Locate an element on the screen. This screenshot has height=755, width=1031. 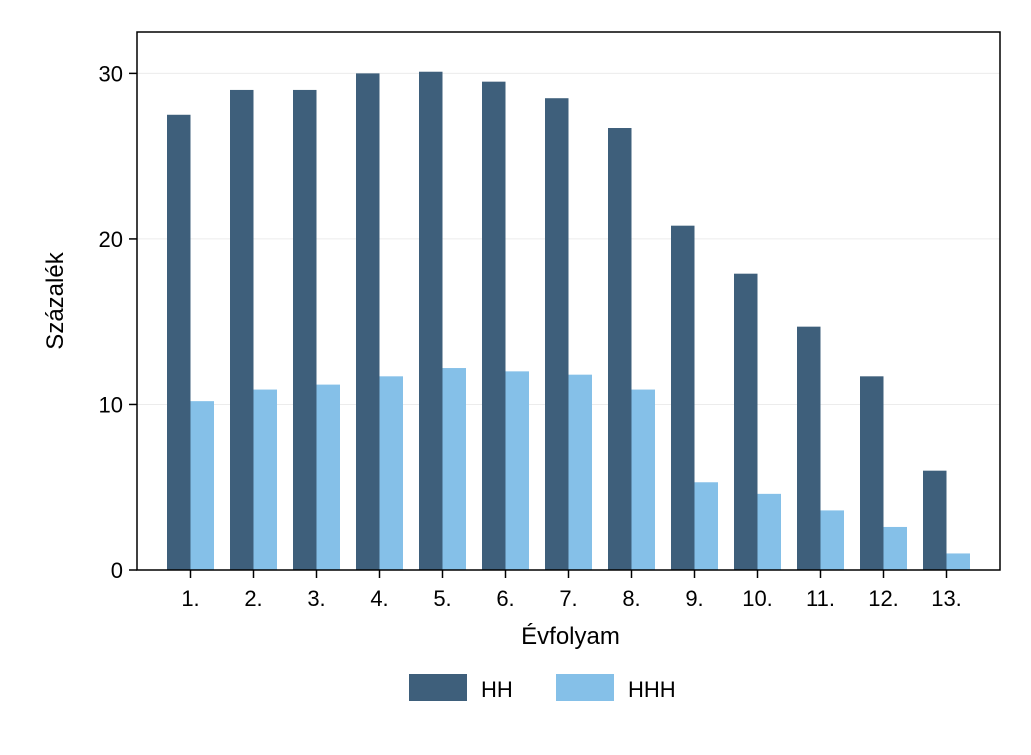
x-tick-label: 1. is located at coordinates (190, 598).